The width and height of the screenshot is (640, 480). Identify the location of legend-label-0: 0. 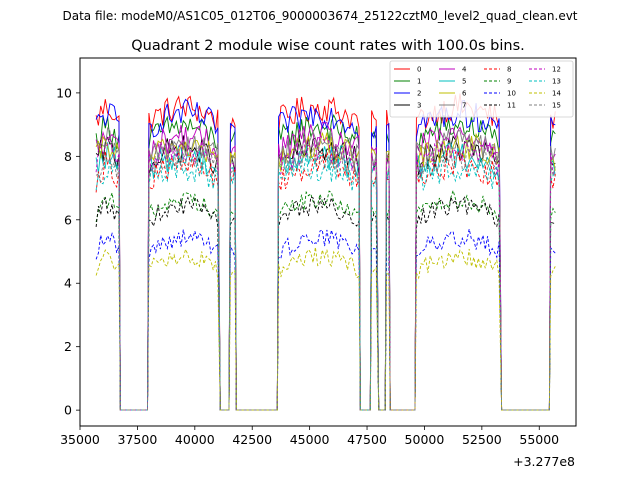
(419, 70).